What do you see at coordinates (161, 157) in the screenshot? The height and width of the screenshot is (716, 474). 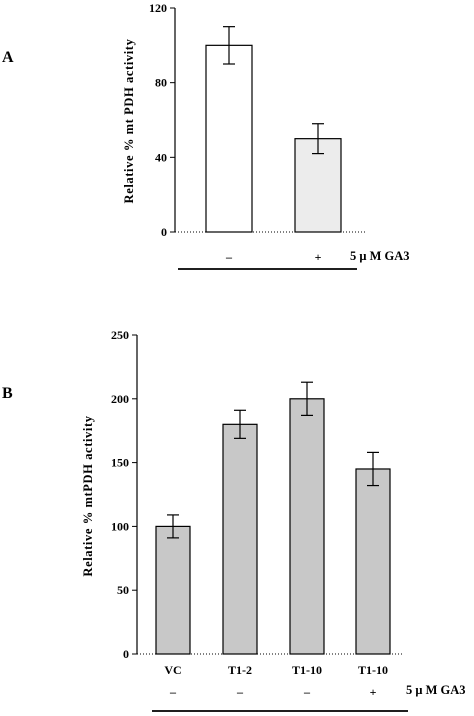 I see `y-tick-label: 40` at bounding box center [161, 157].